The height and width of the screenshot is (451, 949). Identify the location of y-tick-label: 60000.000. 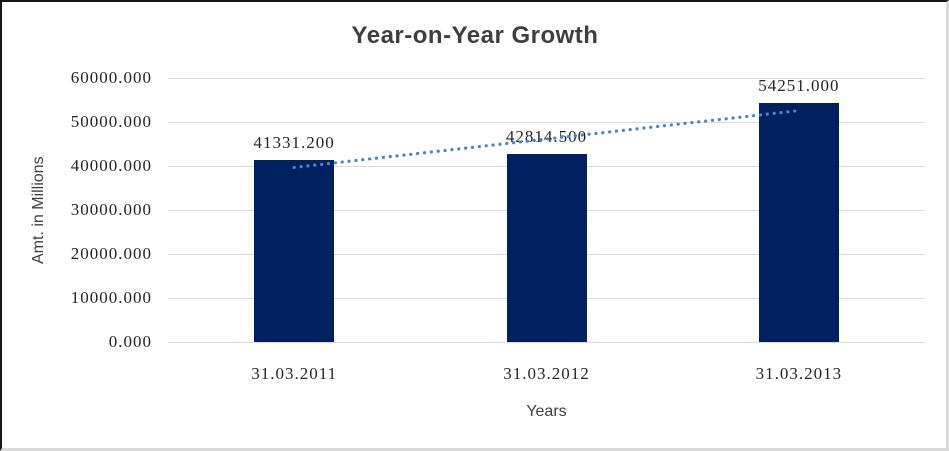
(111, 77).